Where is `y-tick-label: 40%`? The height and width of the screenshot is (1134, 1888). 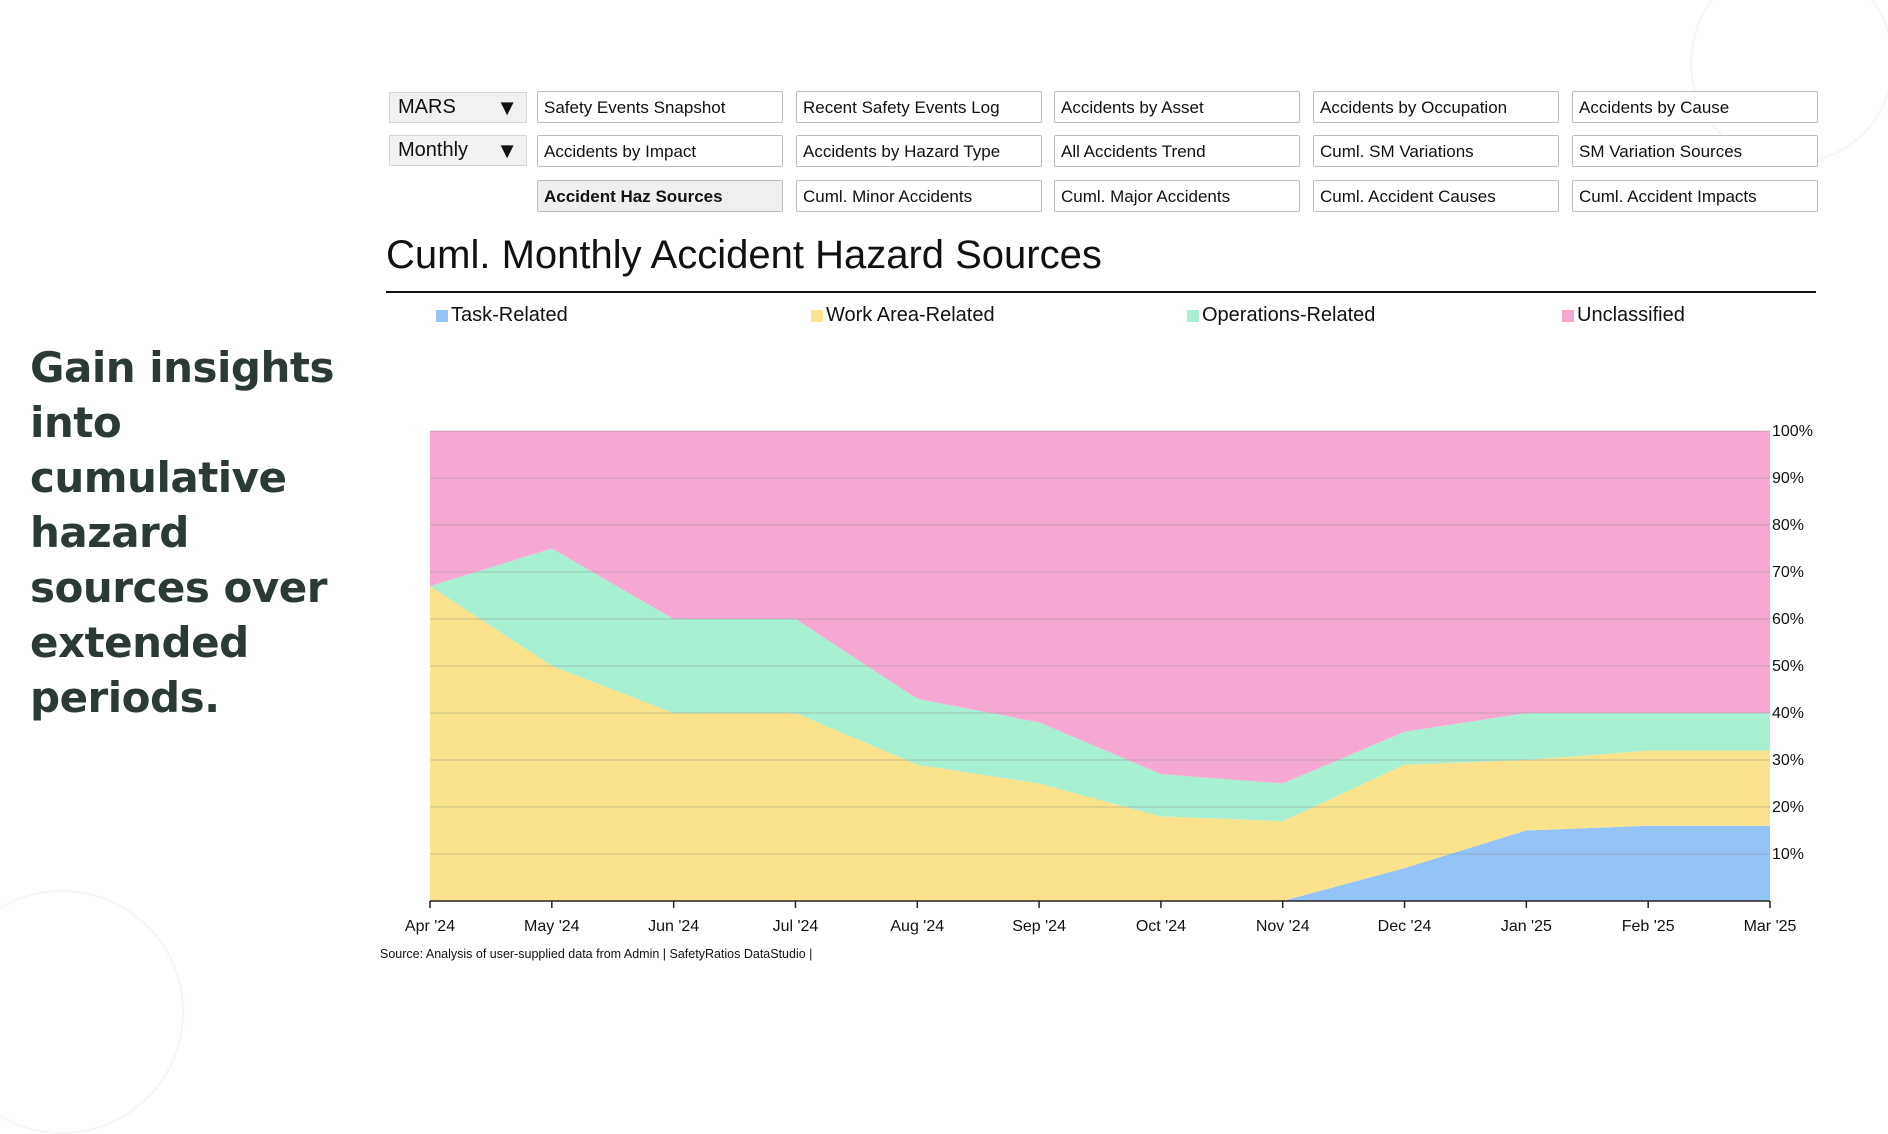 y-tick-label: 40% is located at coordinates (1788, 713).